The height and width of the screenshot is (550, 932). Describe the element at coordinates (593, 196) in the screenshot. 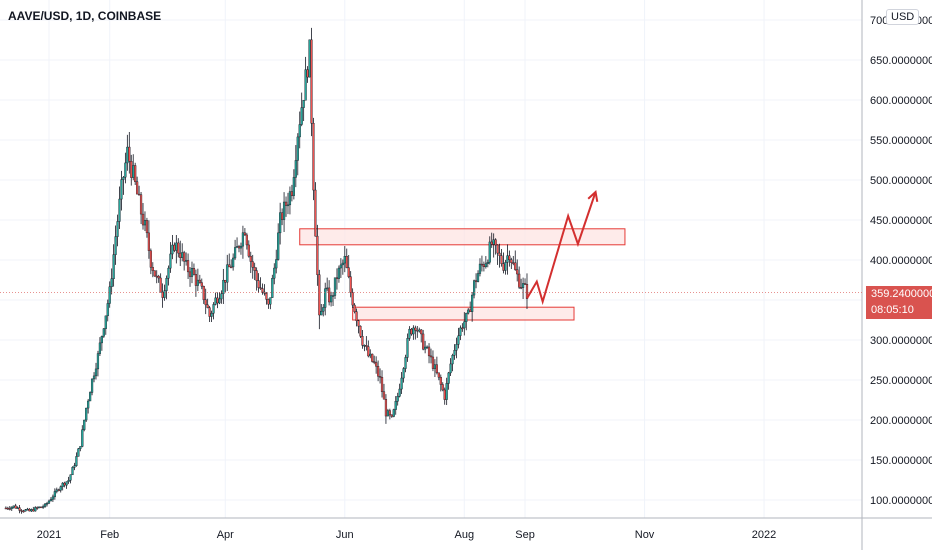

I see `projection-arrowhead` at that location.